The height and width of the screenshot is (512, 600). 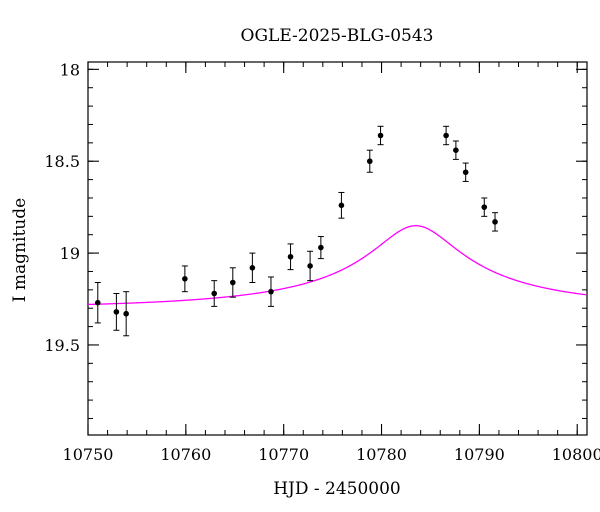 What do you see at coordinates (283, 454) in the screenshot?
I see `x-tick-label: 10770` at bounding box center [283, 454].